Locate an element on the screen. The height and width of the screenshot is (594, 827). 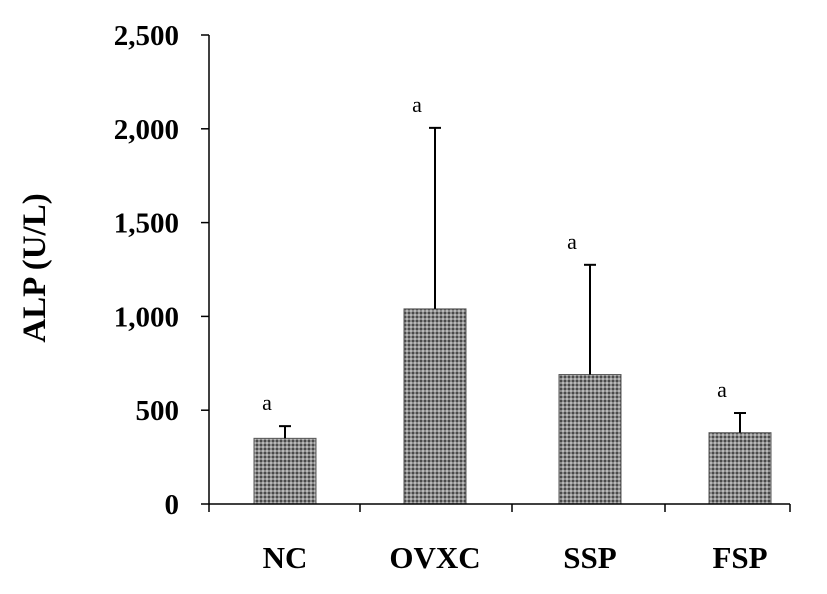
y-tick-label: 1,500 is located at coordinates (146, 224).